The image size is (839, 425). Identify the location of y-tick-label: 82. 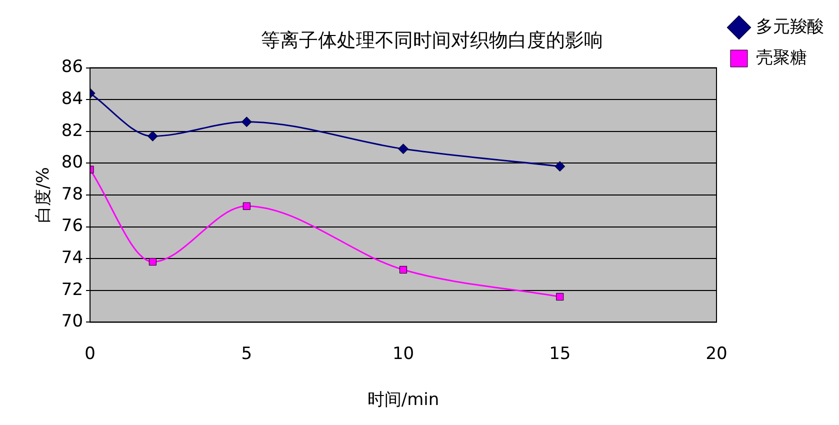
(72, 130).